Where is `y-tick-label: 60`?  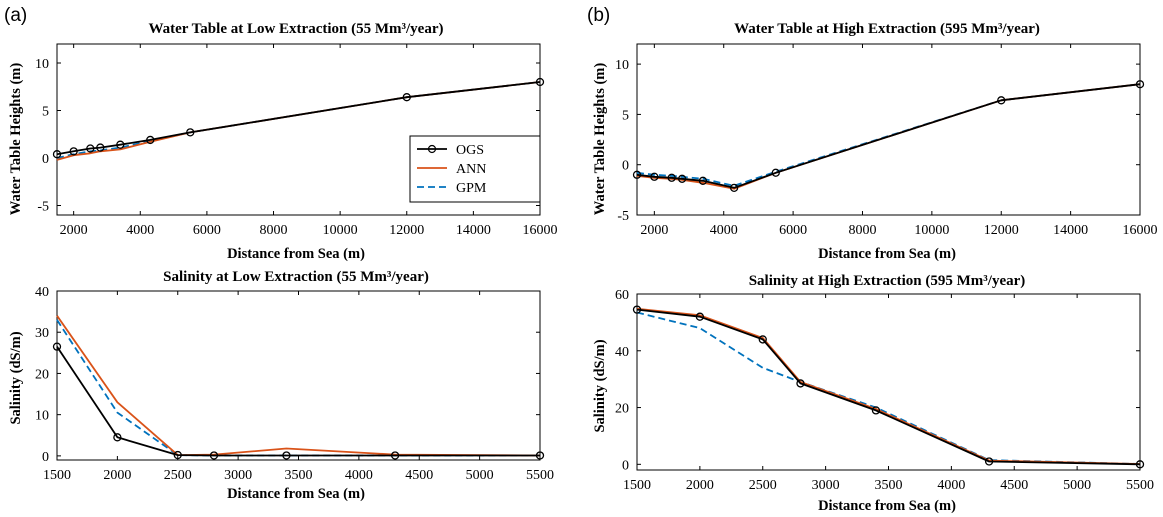
y-tick-label: 60 is located at coordinates (622, 295).